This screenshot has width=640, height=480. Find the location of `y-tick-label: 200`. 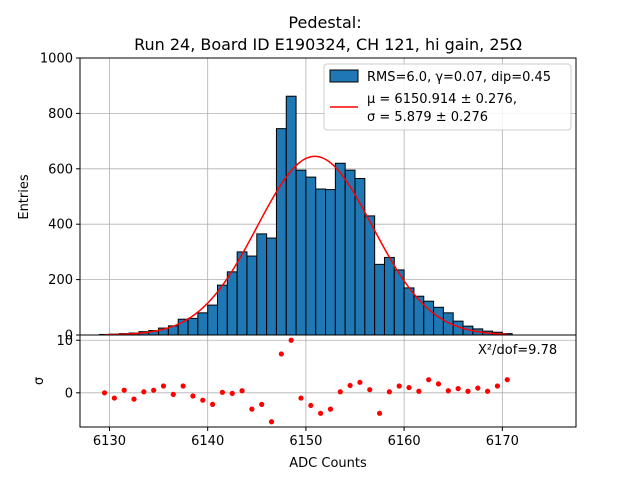

y-tick-label: 200 is located at coordinates (60, 280).